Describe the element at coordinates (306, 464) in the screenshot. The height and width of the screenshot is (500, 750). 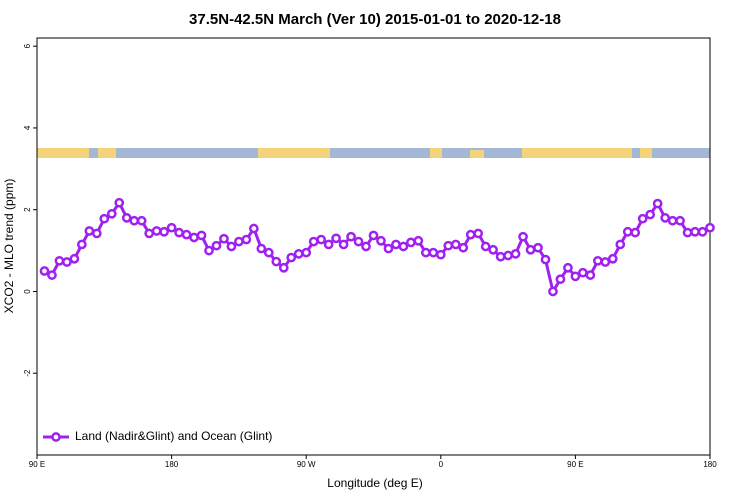
I see `x-tick-label: 90 W` at that location.